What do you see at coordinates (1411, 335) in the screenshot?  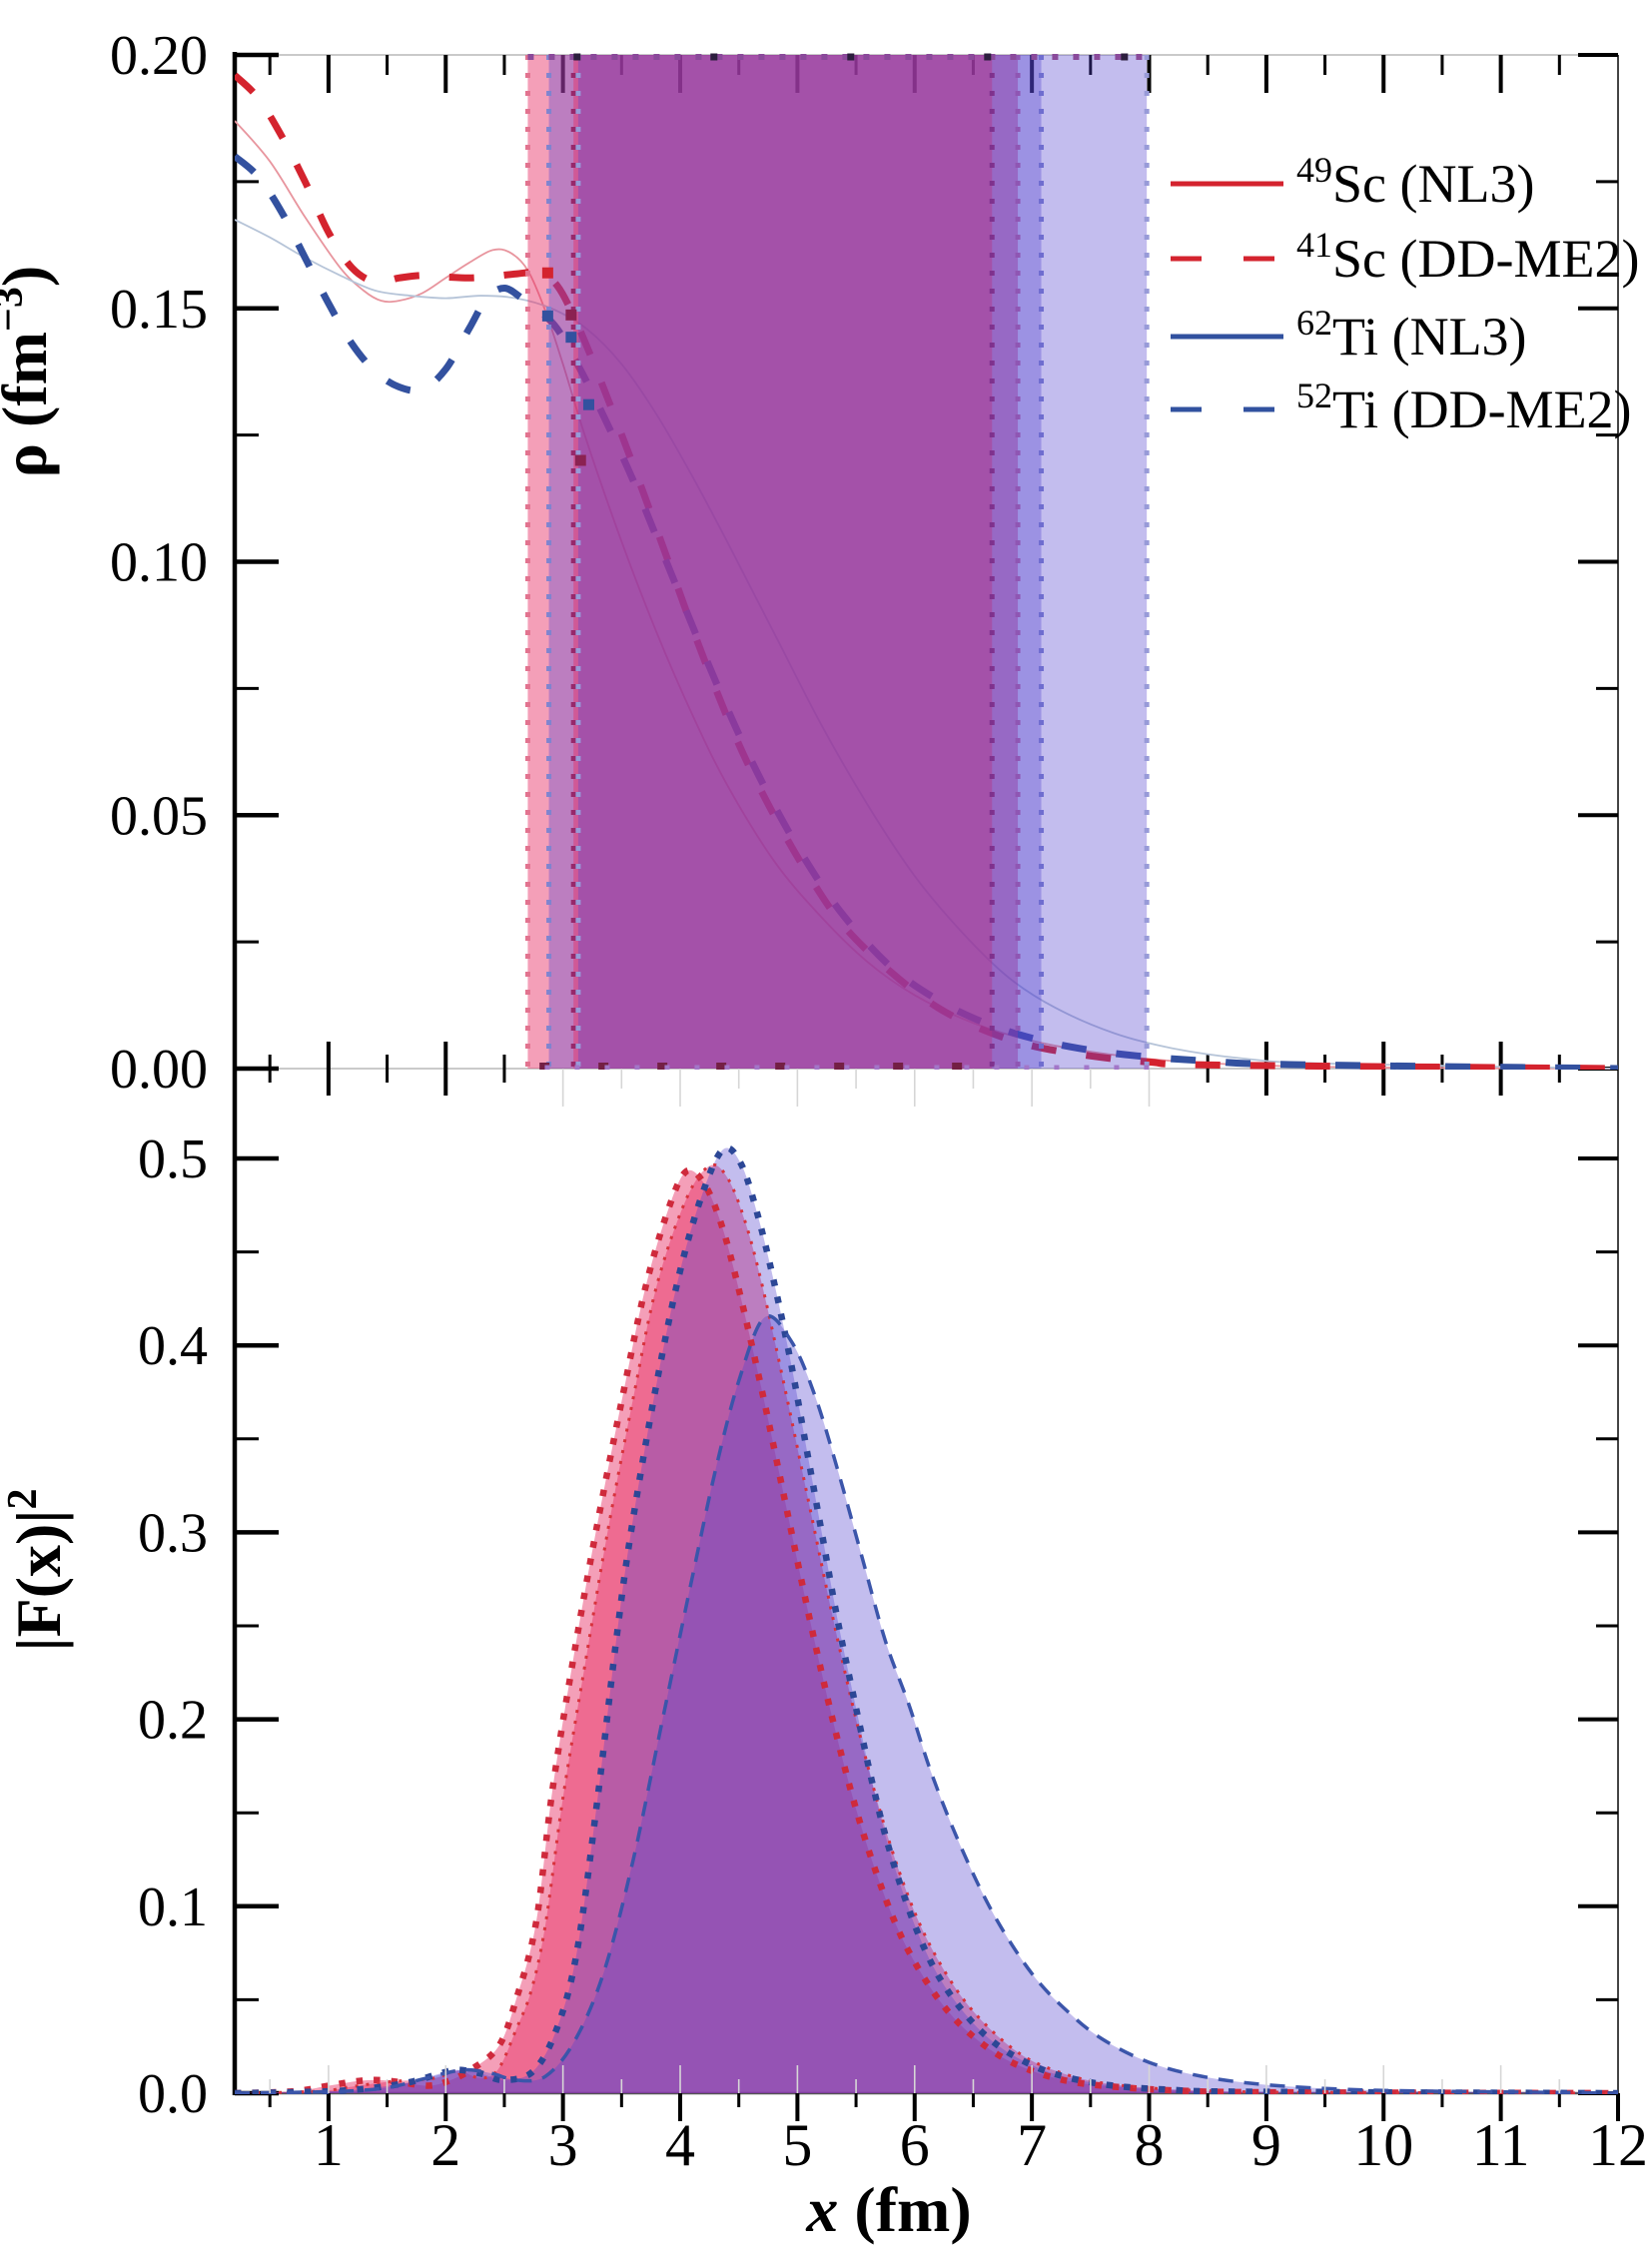 I see `legend-label: 62Ti (NL3)` at bounding box center [1411, 335].